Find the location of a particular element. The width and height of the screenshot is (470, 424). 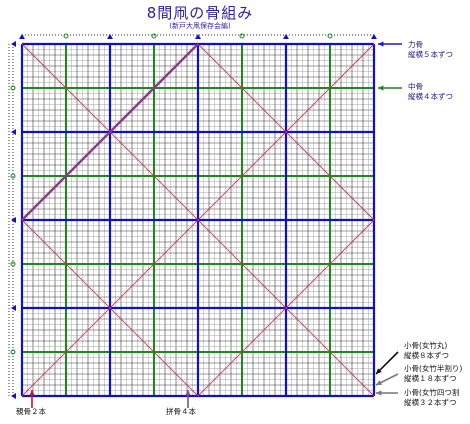

label-kobone-maru-count: 縦横８本ずつ is located at coordinates (426, 355).